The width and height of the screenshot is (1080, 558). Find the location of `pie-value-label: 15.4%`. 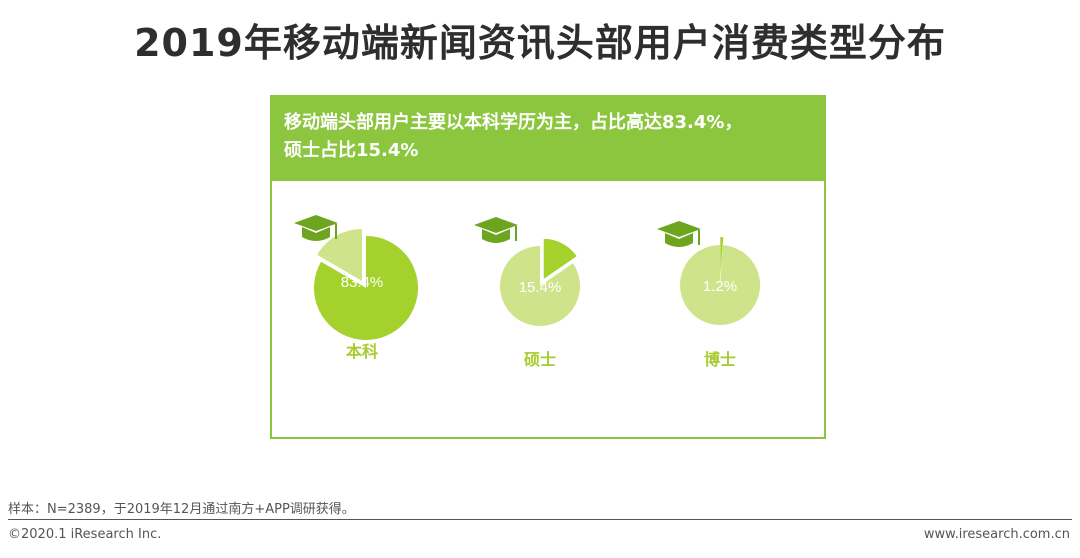

pie-value-label: 15.4% is located at coordinates (540, 287).